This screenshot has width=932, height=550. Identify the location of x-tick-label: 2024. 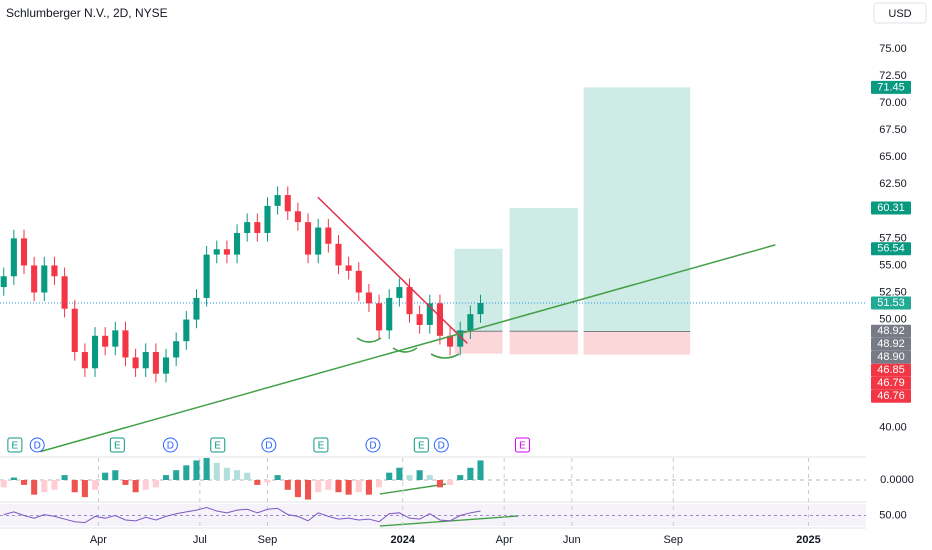
(402, 540).